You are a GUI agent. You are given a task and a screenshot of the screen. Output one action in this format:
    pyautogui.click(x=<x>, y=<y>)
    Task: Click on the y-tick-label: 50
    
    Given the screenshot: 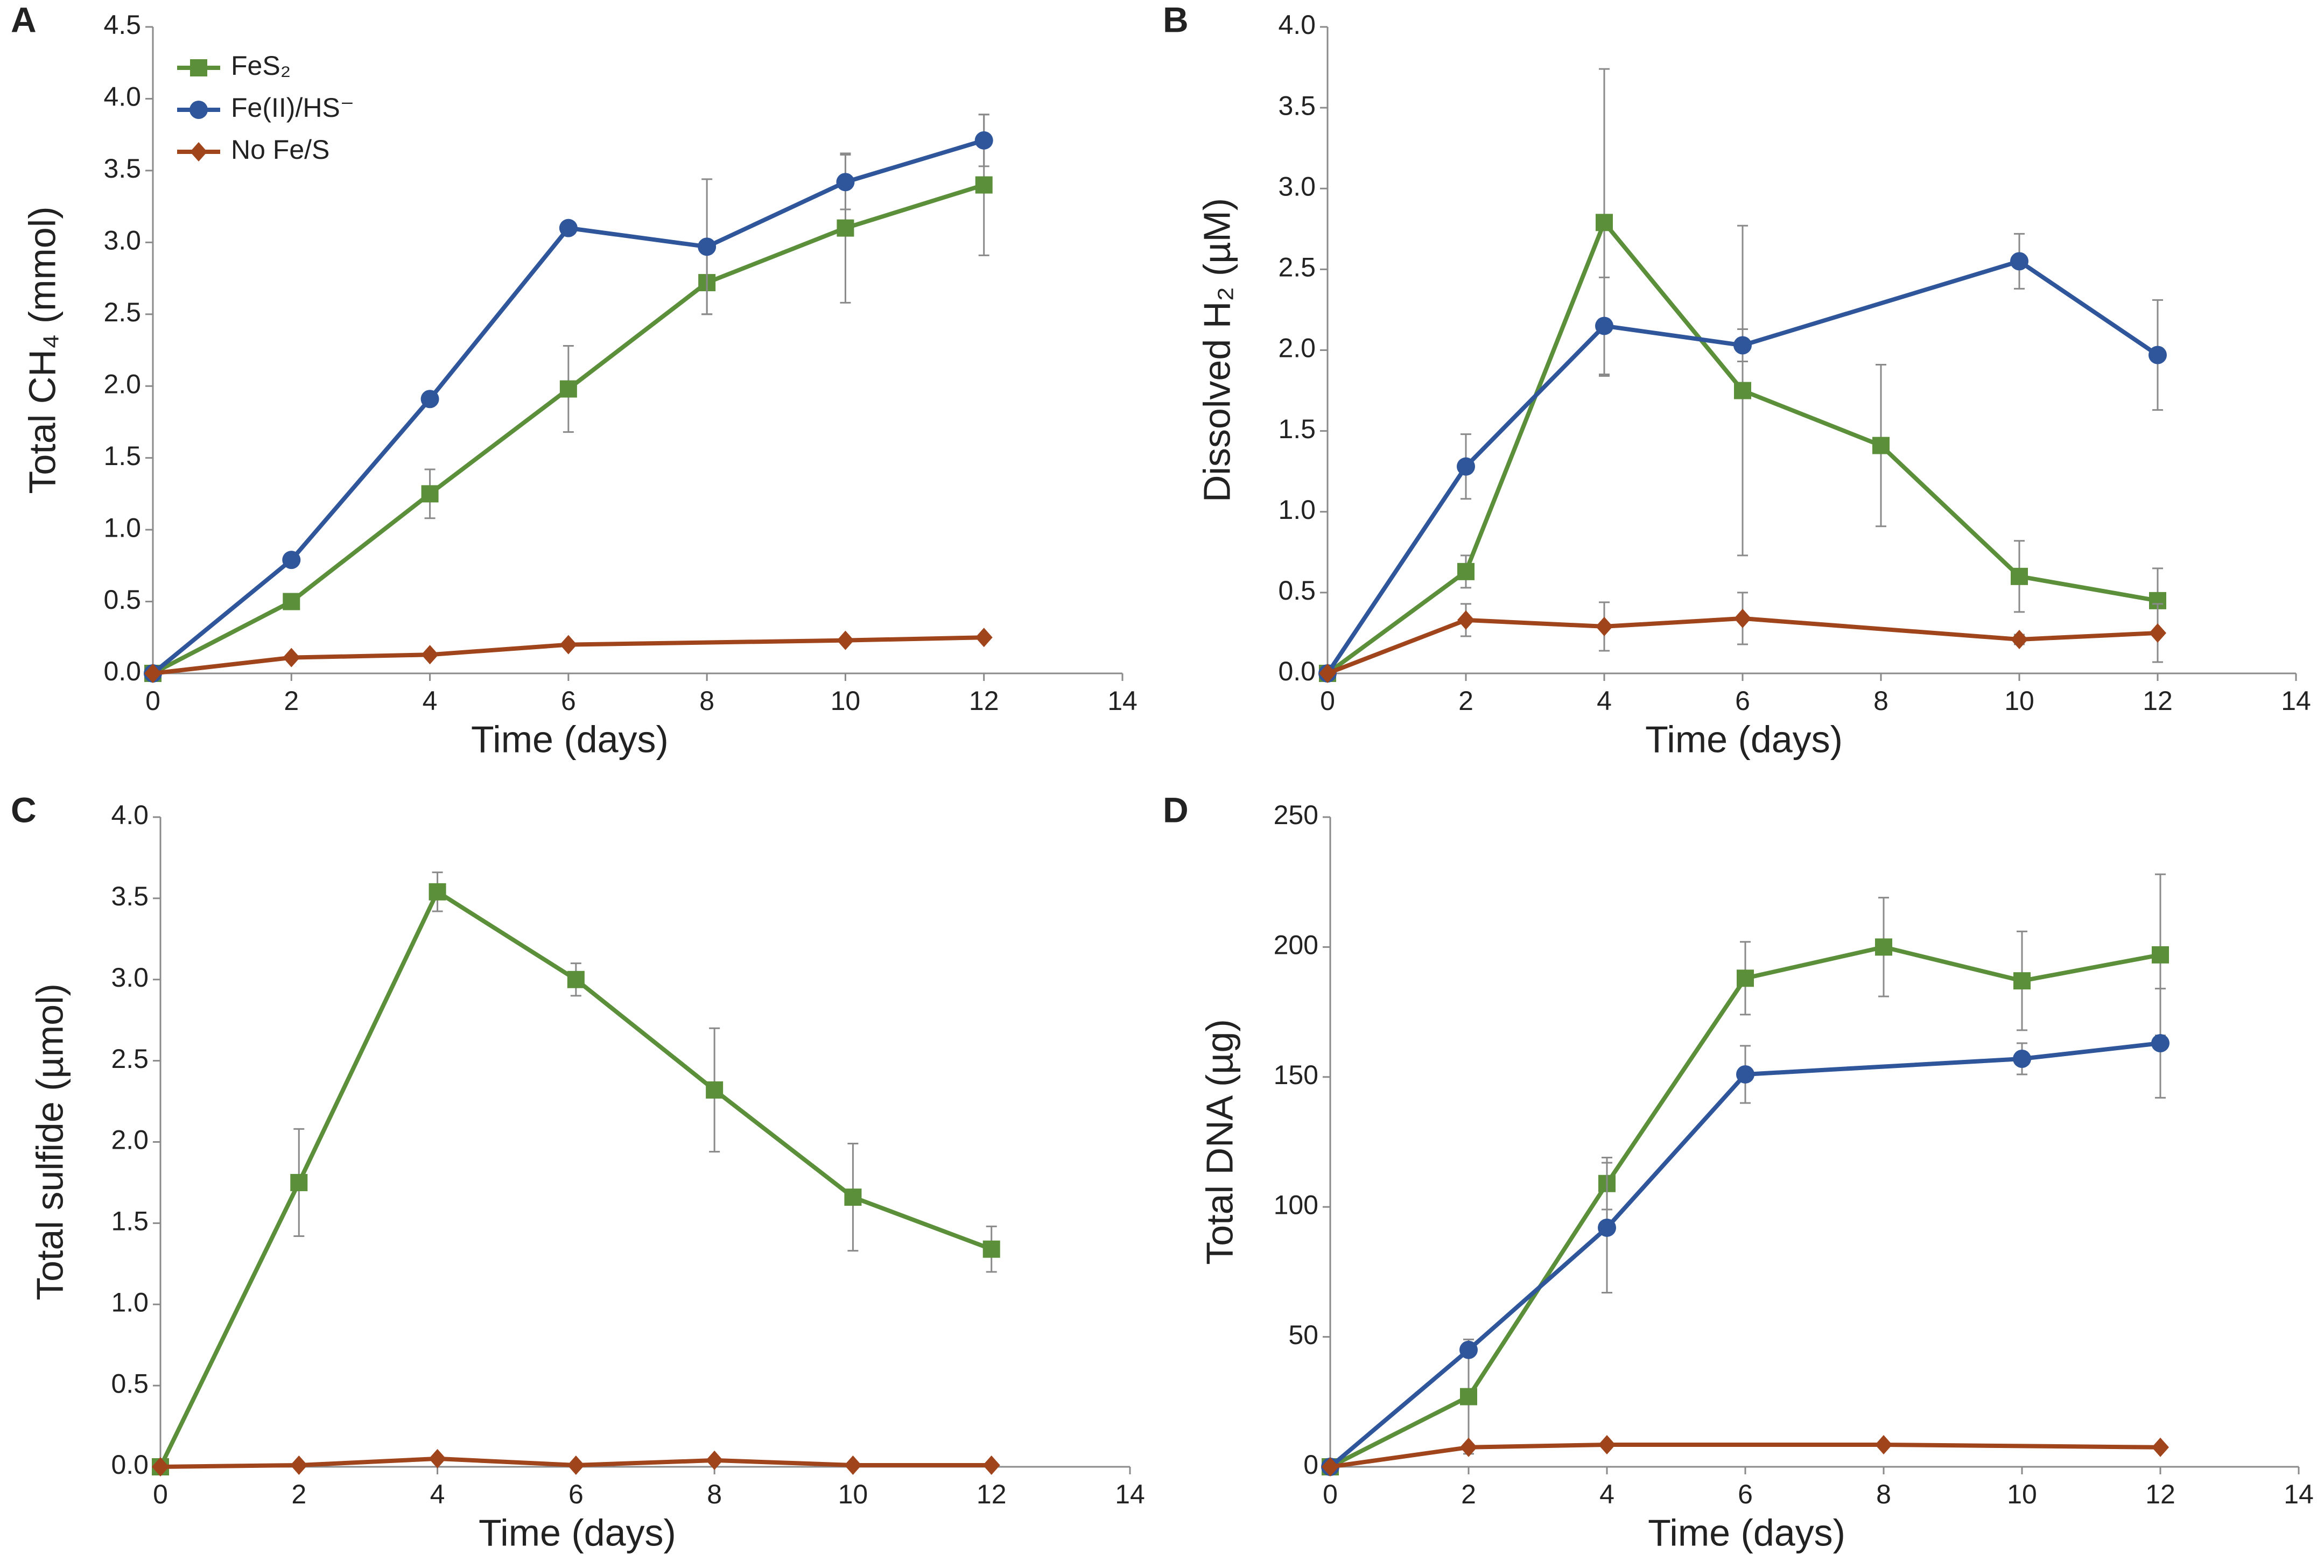 What is the action you would take?
    pyautogui.click(x=1303, y=1335)
    